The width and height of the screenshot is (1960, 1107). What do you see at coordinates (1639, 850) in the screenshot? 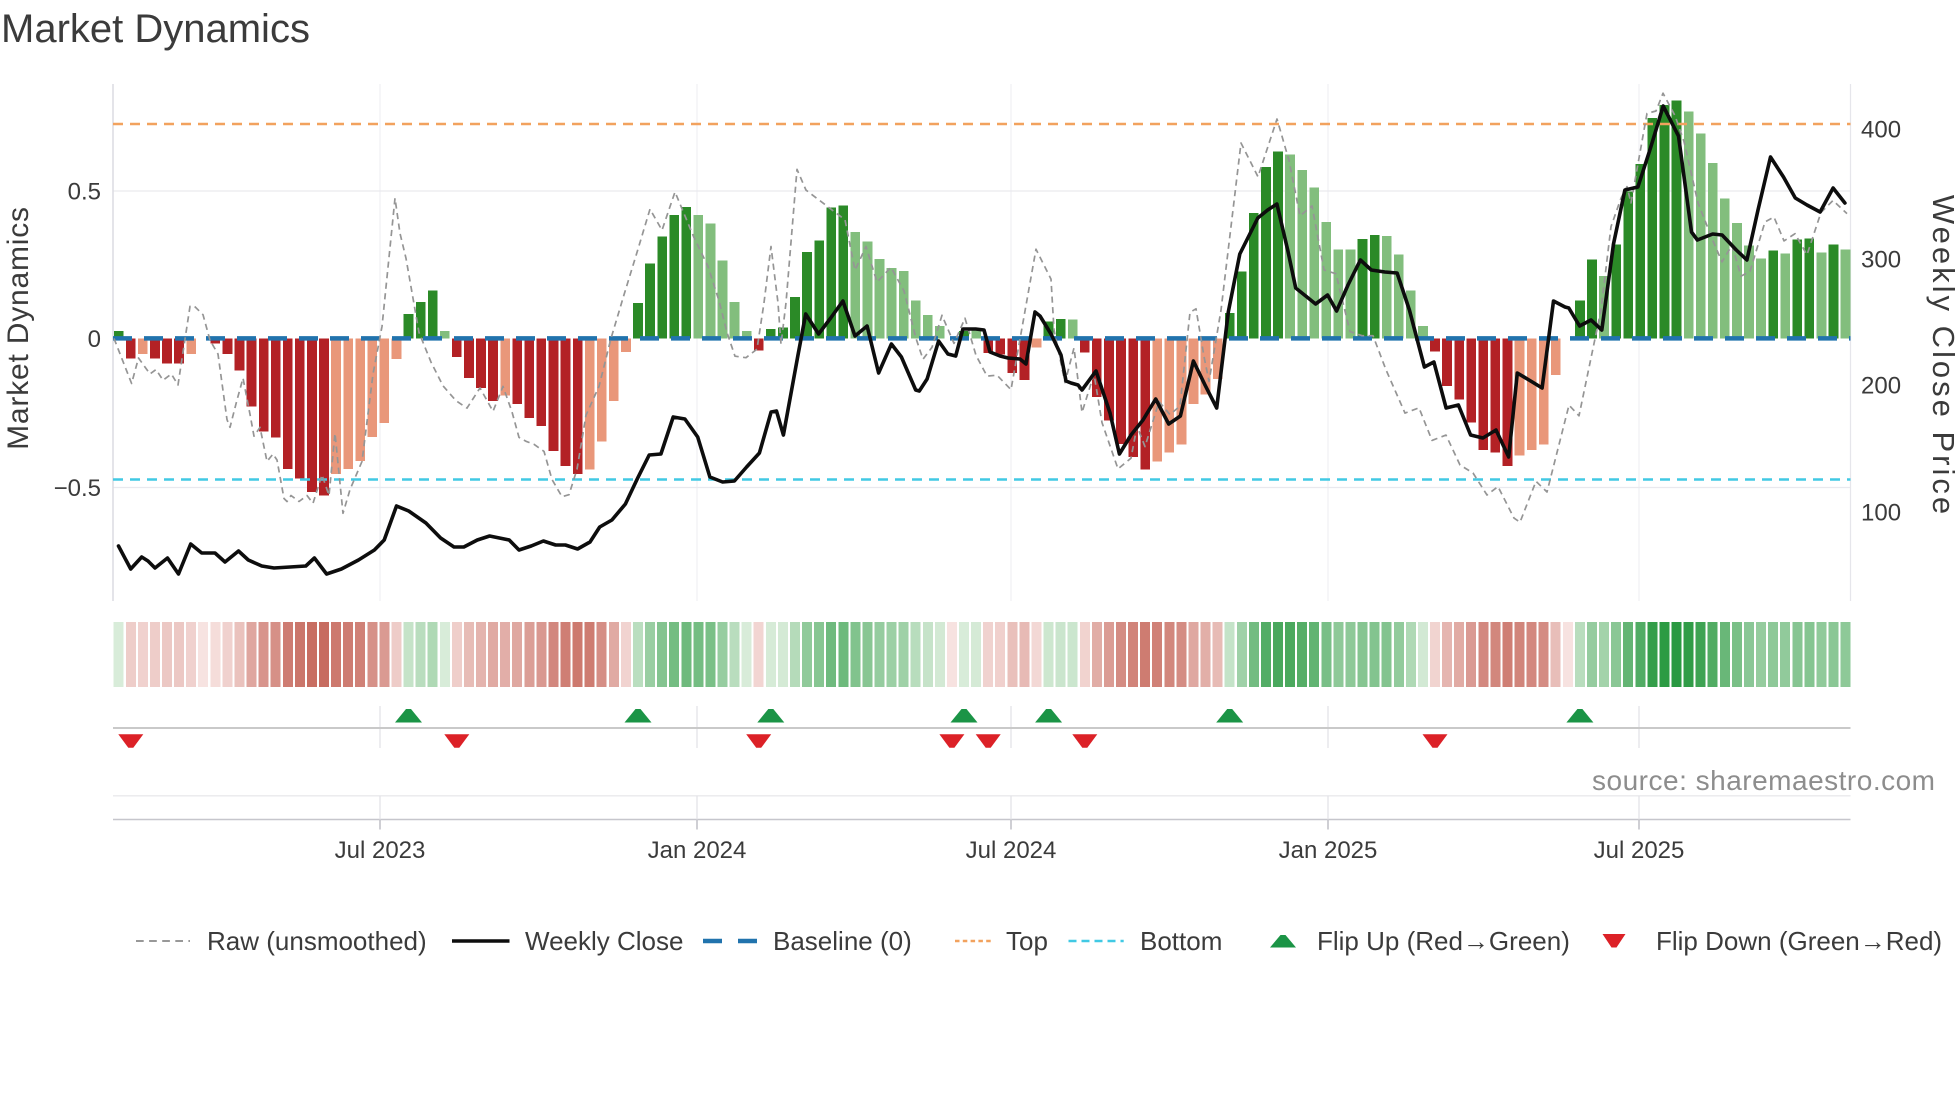
I see `svg-text: Jul 2025` at bounding box center [1639, 850].